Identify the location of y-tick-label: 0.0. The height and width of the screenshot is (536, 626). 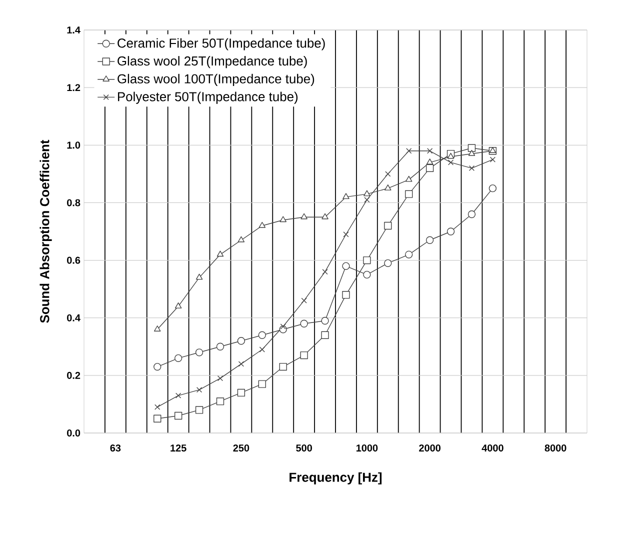
(73, 433).